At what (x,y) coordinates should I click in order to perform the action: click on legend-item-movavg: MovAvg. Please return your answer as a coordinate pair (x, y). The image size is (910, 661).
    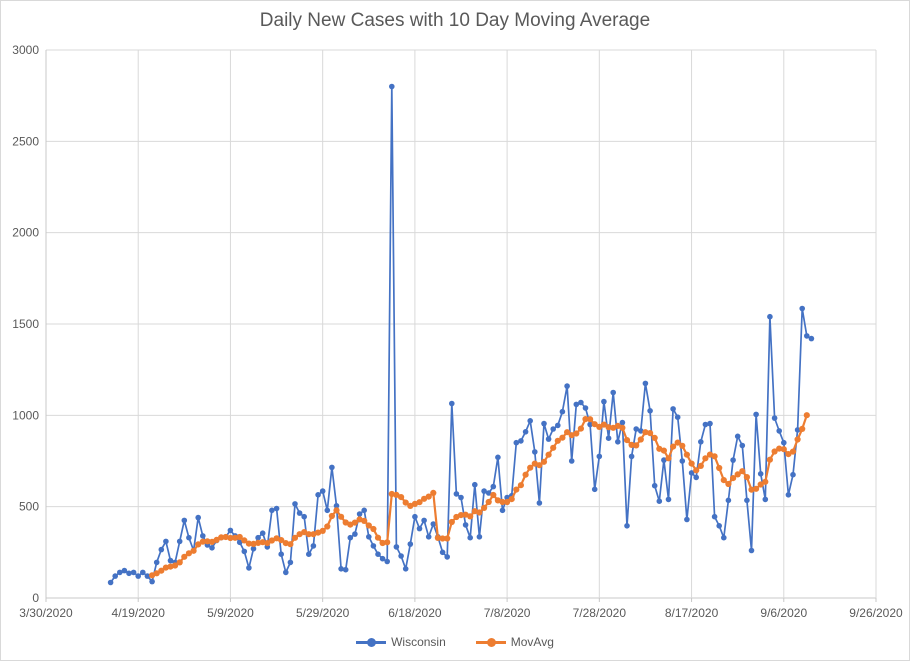
    Looking at the image, I should click on (514, 642).